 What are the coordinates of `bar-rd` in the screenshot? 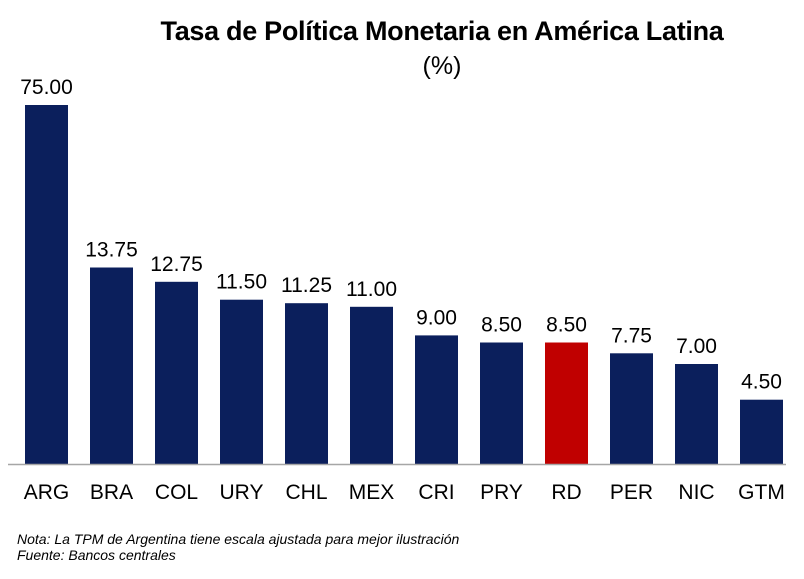 It's located at (566, 403).